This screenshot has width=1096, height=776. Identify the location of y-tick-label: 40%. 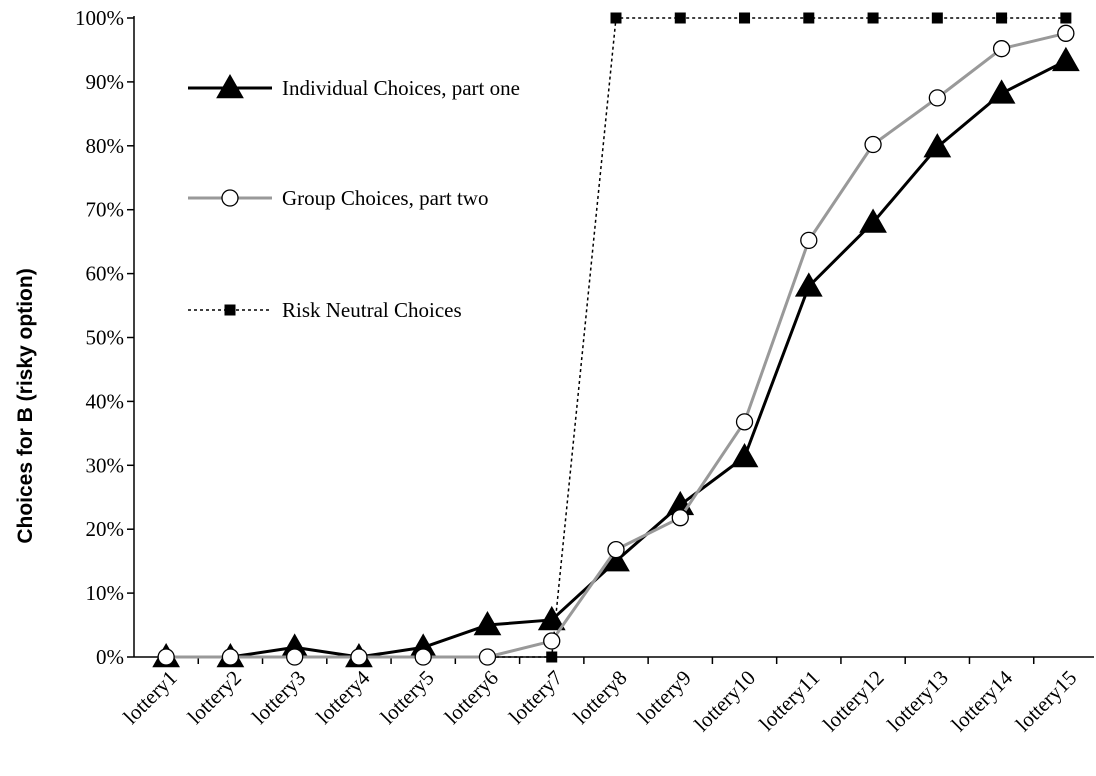
(105, 401).